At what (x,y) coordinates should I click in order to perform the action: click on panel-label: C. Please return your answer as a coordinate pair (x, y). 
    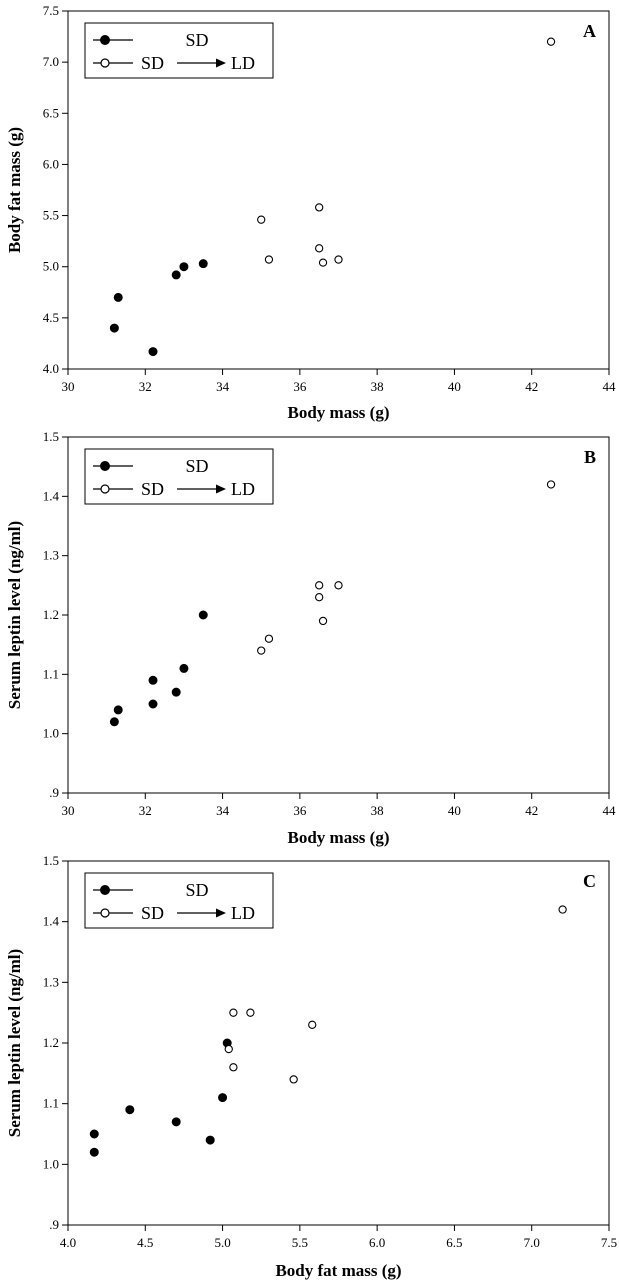
    Looking at the image, I should click on (589, 881).